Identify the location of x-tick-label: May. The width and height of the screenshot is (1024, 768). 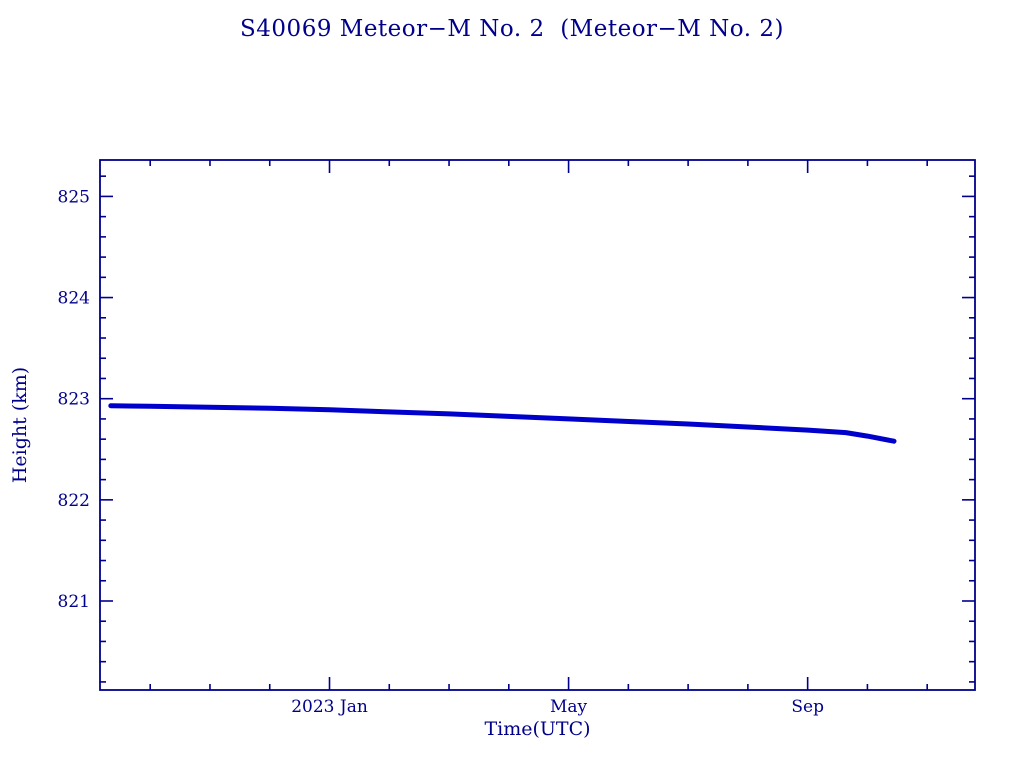
(569, 707).